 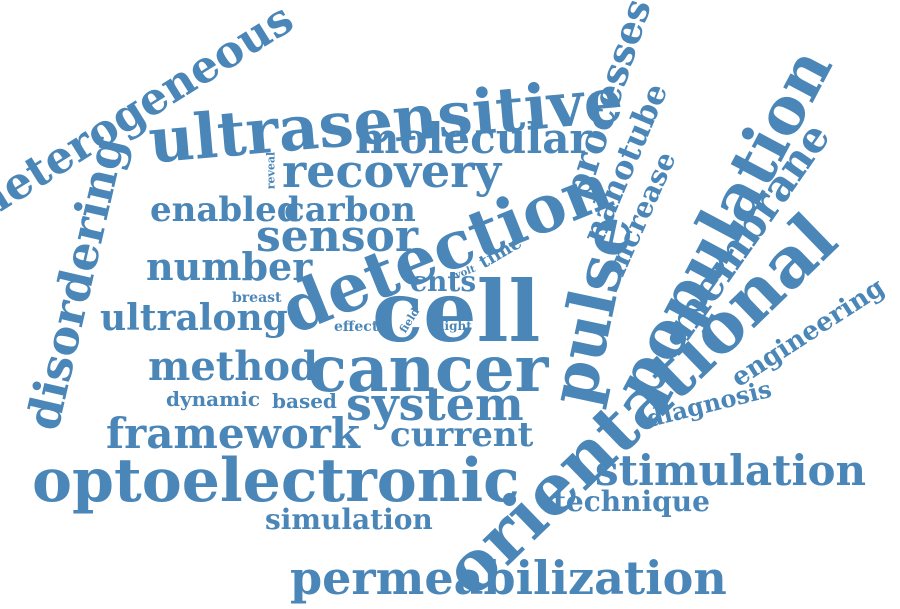 I want to click on word-carbon: carbon, so click(x=350, y=210).